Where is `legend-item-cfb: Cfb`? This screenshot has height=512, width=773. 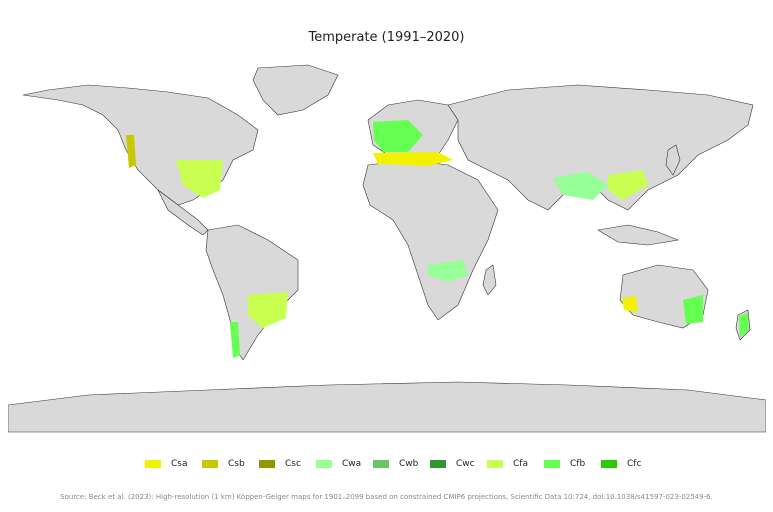 legend-item-cfb: Cfb is located at coordinates (564, 464).